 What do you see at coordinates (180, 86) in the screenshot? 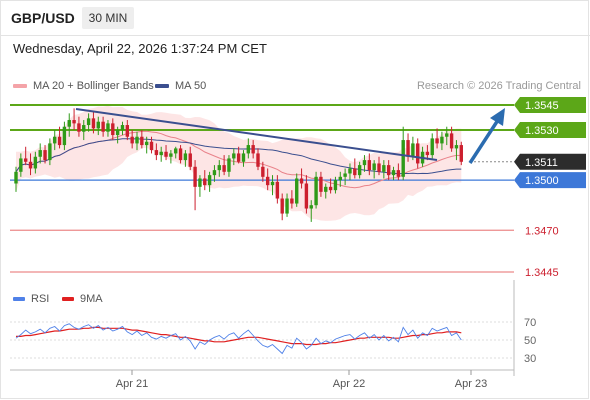
I see `legend-ma50: MA 50` at bounding box center [180, 86].